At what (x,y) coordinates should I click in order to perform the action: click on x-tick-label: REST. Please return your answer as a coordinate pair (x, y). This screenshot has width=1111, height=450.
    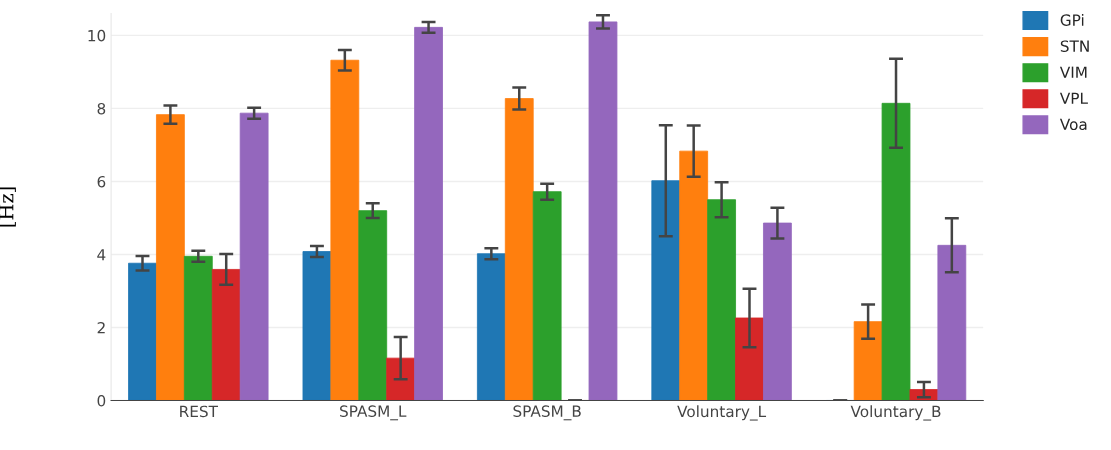
    Looking at the image, I should click on (199, 411).